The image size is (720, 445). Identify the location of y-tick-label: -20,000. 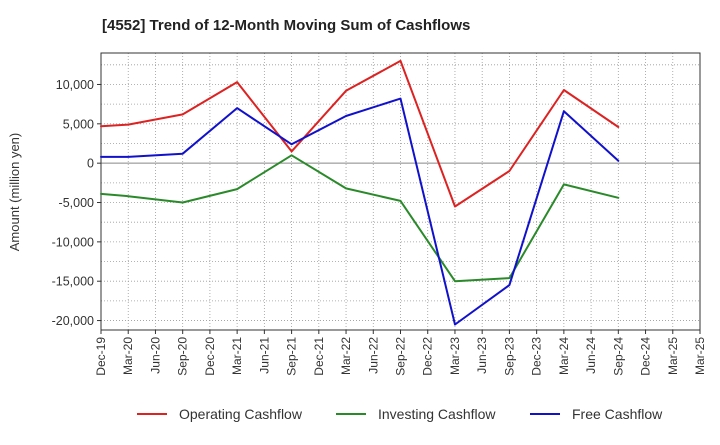
(73, 321).